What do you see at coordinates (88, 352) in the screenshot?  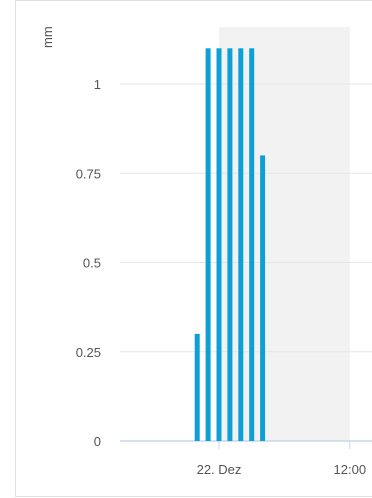 I see `y-tick-label: 0.25` at bounding box center [88, 352].